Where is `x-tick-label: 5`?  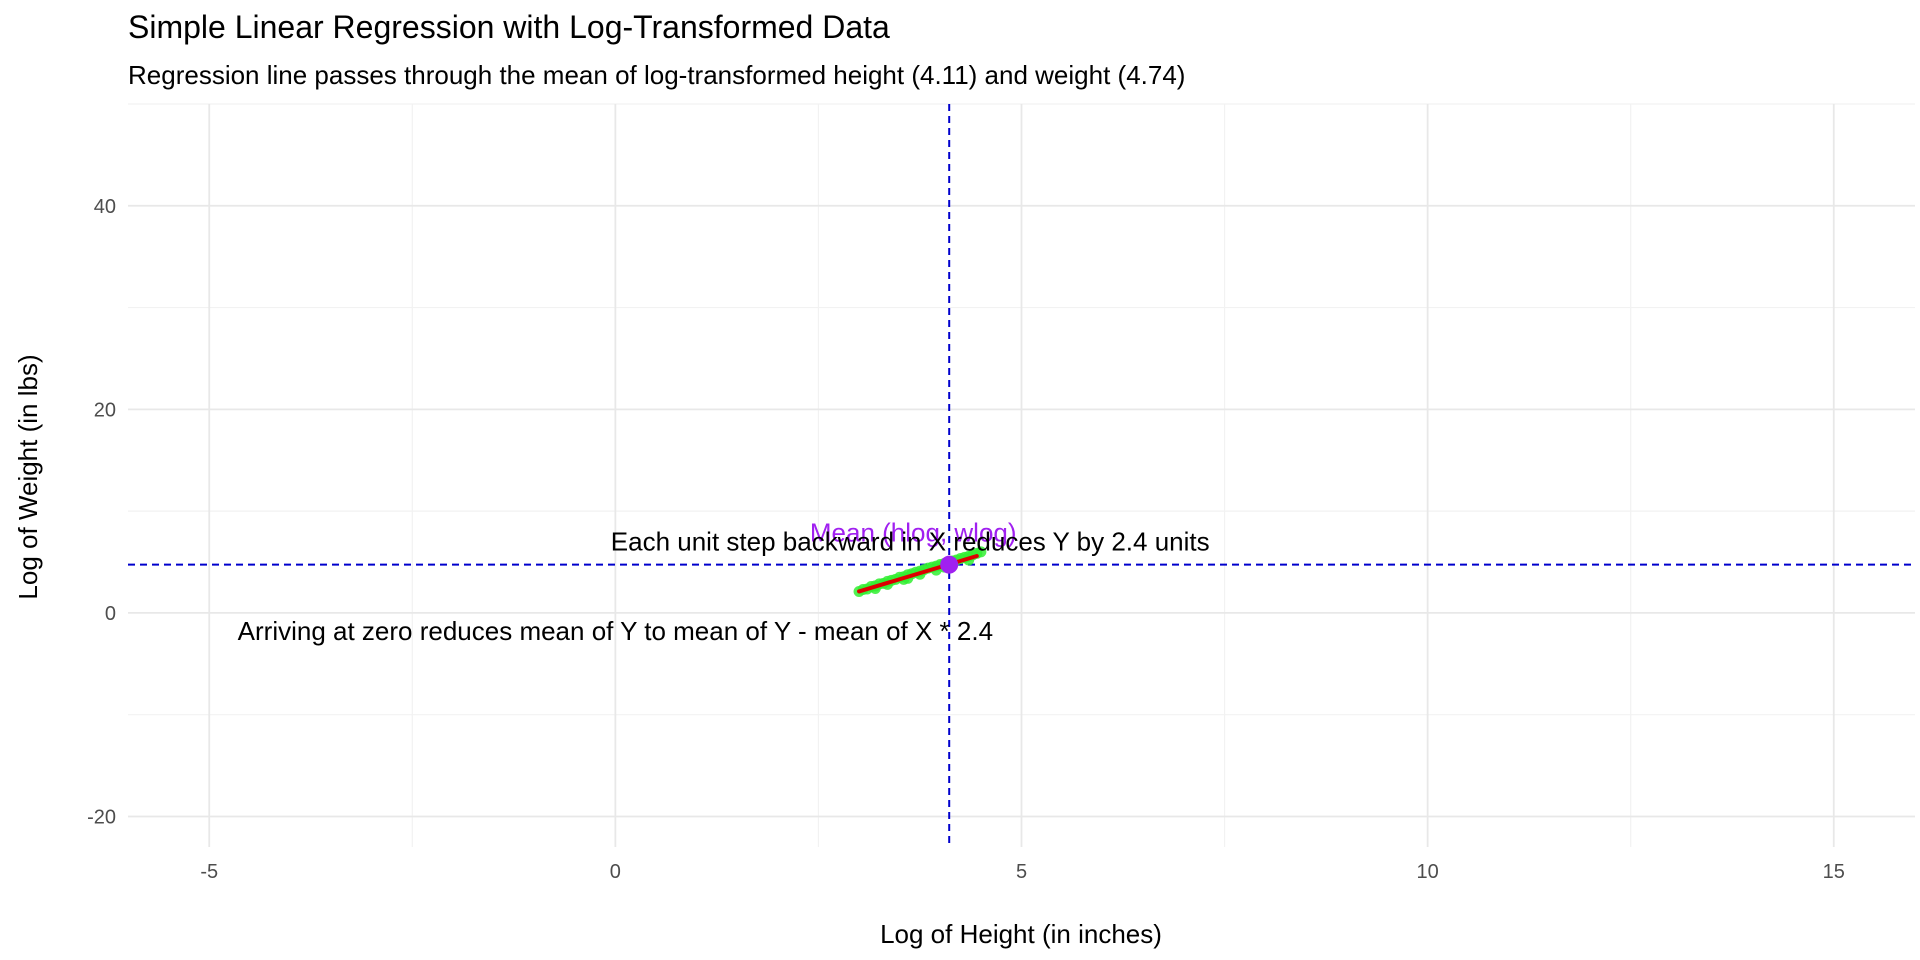 x-tick-label: 5 is located at coordinates (1021, 872).